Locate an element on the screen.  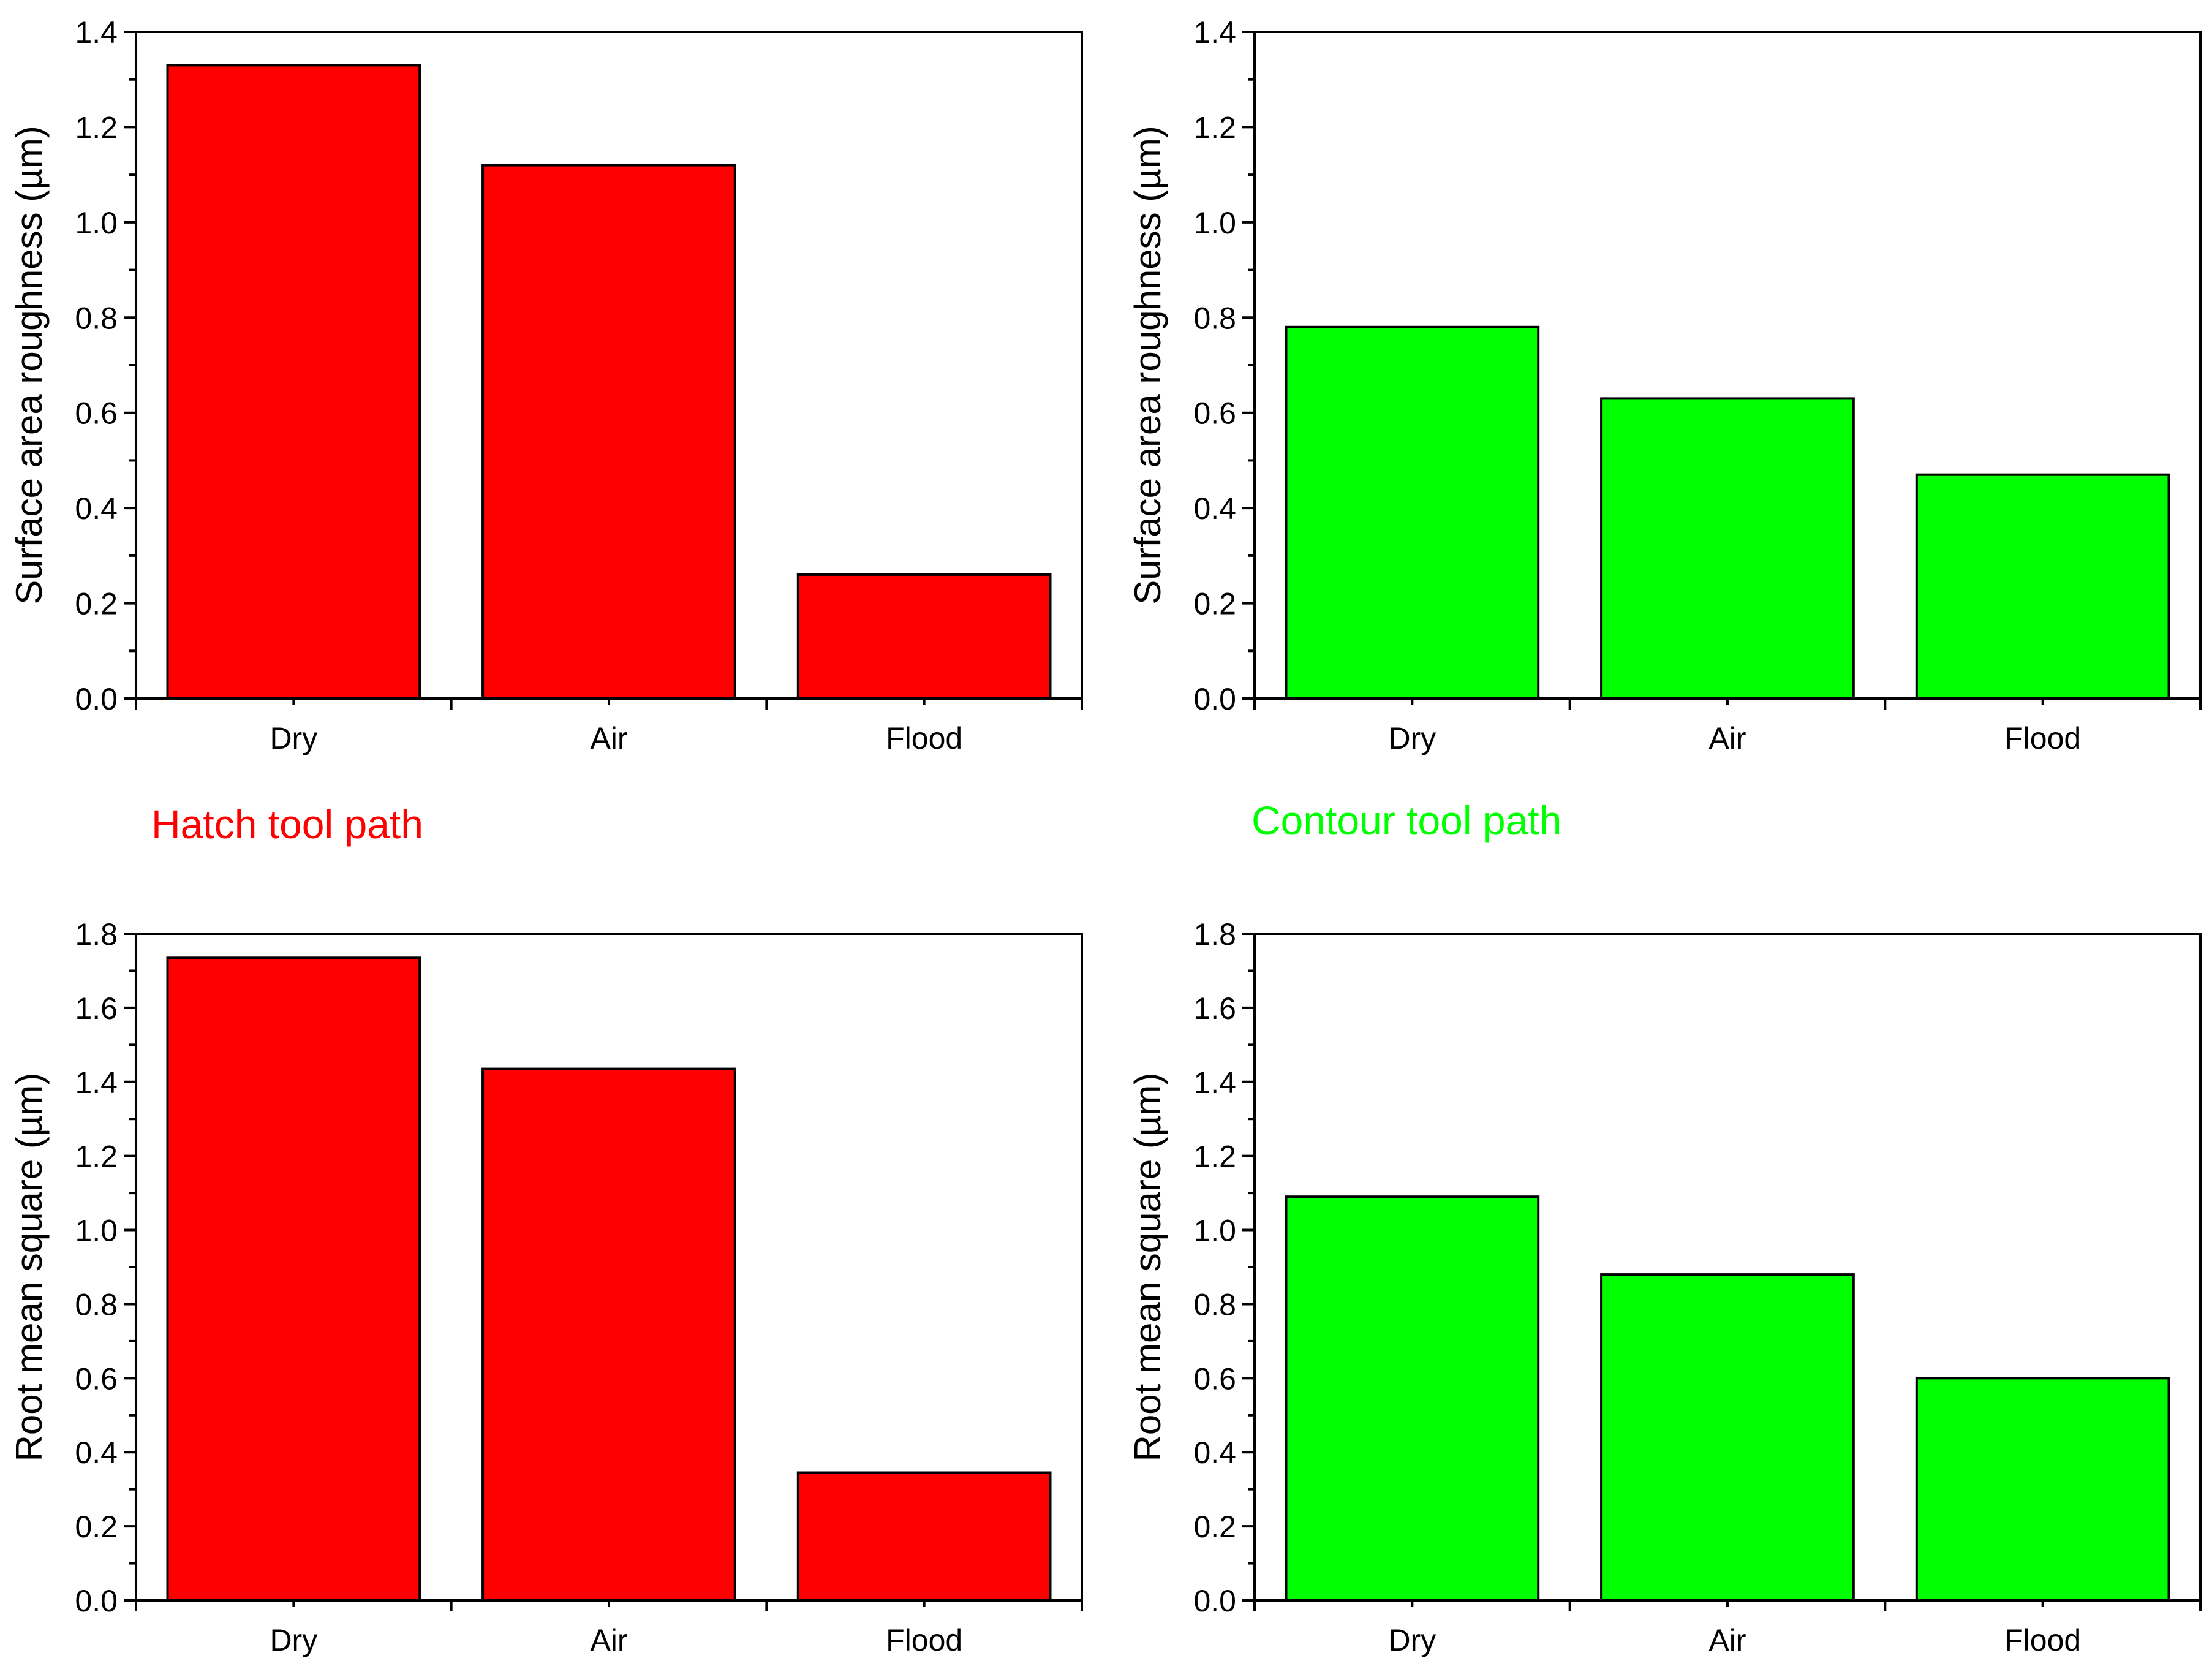
contour-tool-path-label: Contour tool path is located at coordinates (1406, 821).